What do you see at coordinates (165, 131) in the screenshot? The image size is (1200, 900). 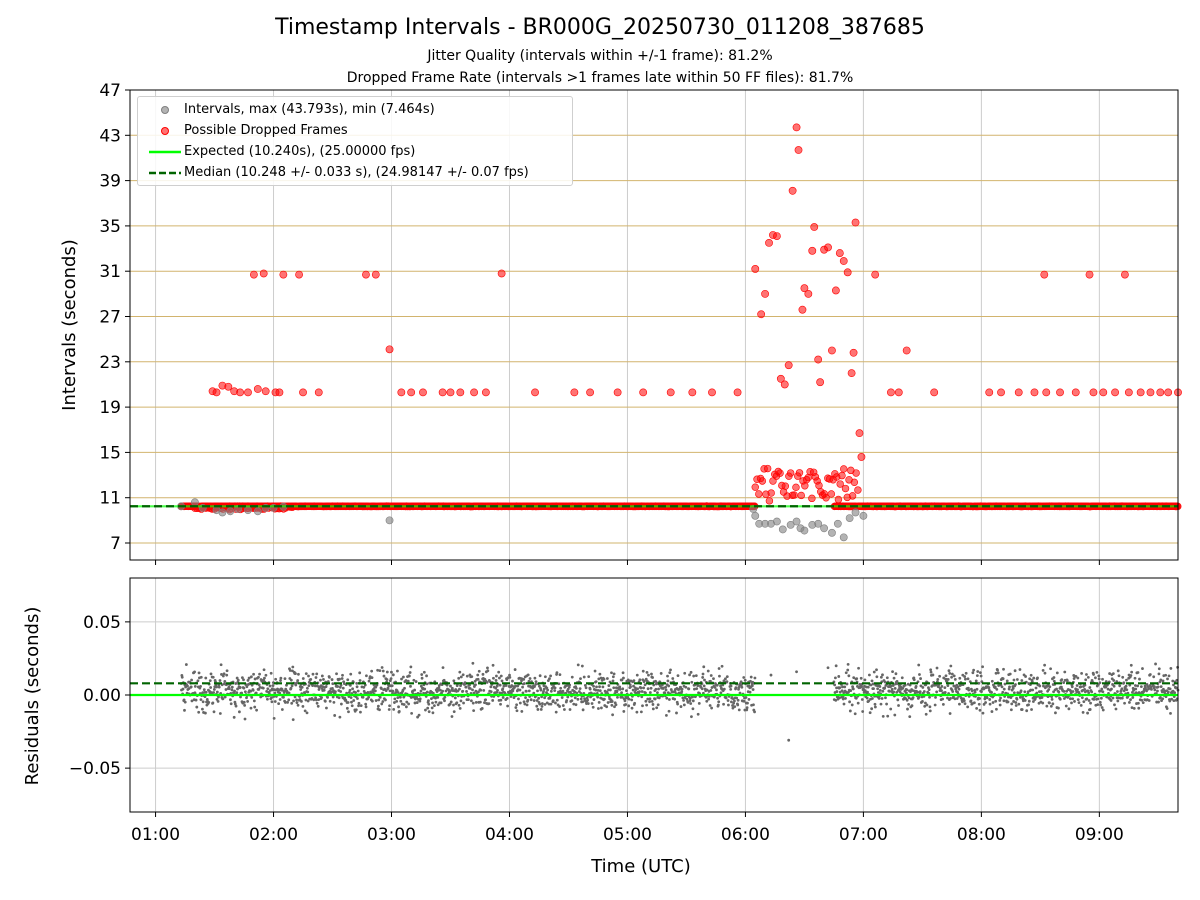 I see `red-dot-icon` at bounding box center [165, 131].